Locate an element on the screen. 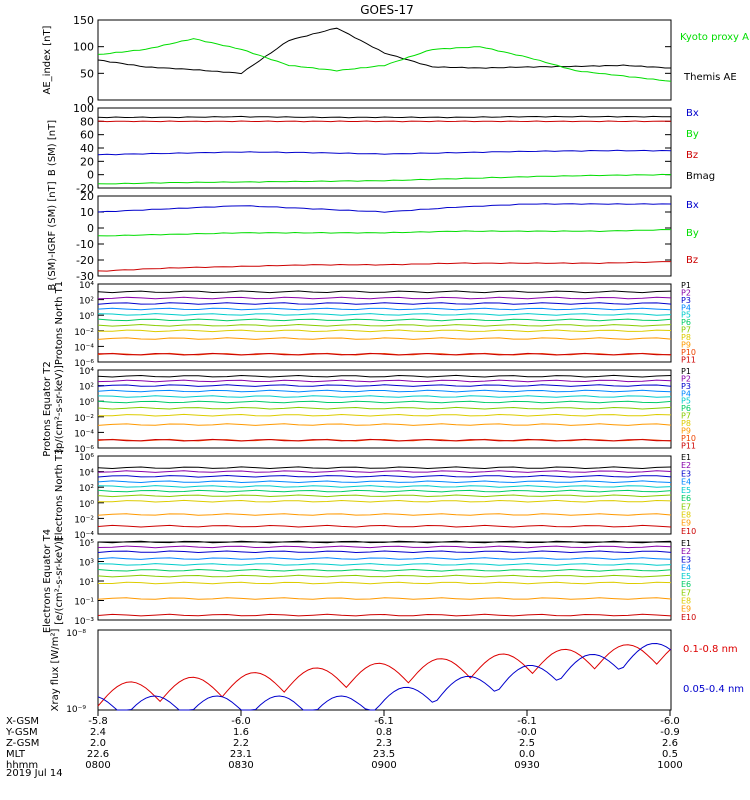 The width and height of the screenshot is (750, 800). ytick-label: 10⁵ is located at coordinates (86, 544).